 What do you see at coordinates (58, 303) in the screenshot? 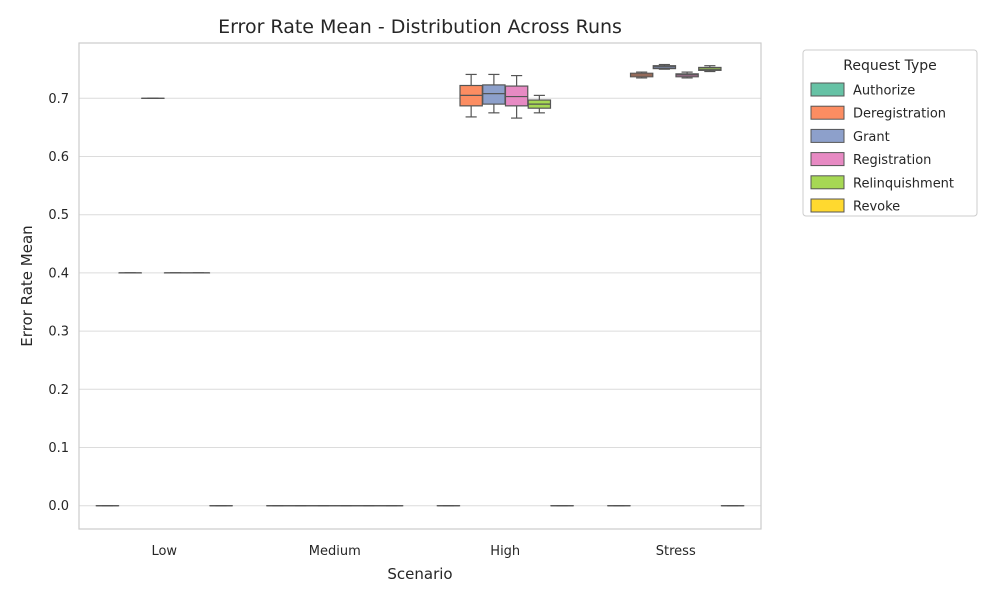
I see `y-tick-labels: 0.0 0.1 0.2 0.3 0.4 0.5 0.6 0.7` at bounding box center [58, 303].